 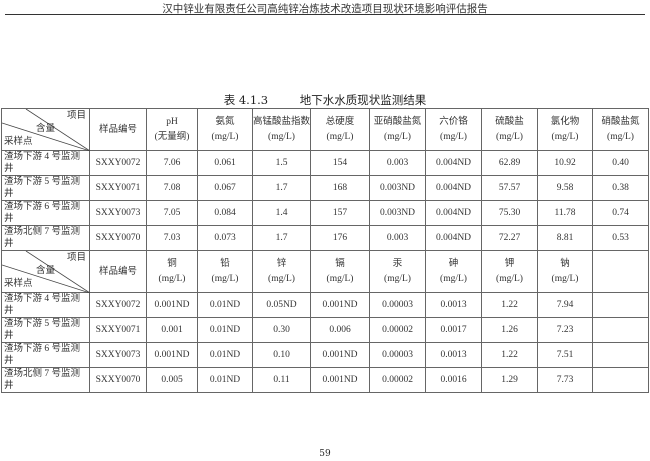 I want to click on column-header: 锌 (mg/L), so click(x=281, y=271).